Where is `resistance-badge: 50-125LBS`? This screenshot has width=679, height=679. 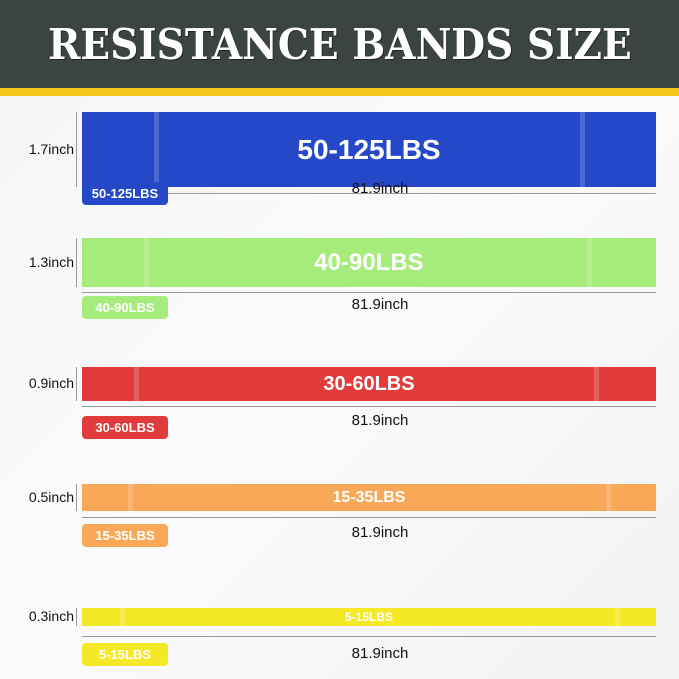
resistance-badge: 50-125LBS is located at coordinates (125, 193).